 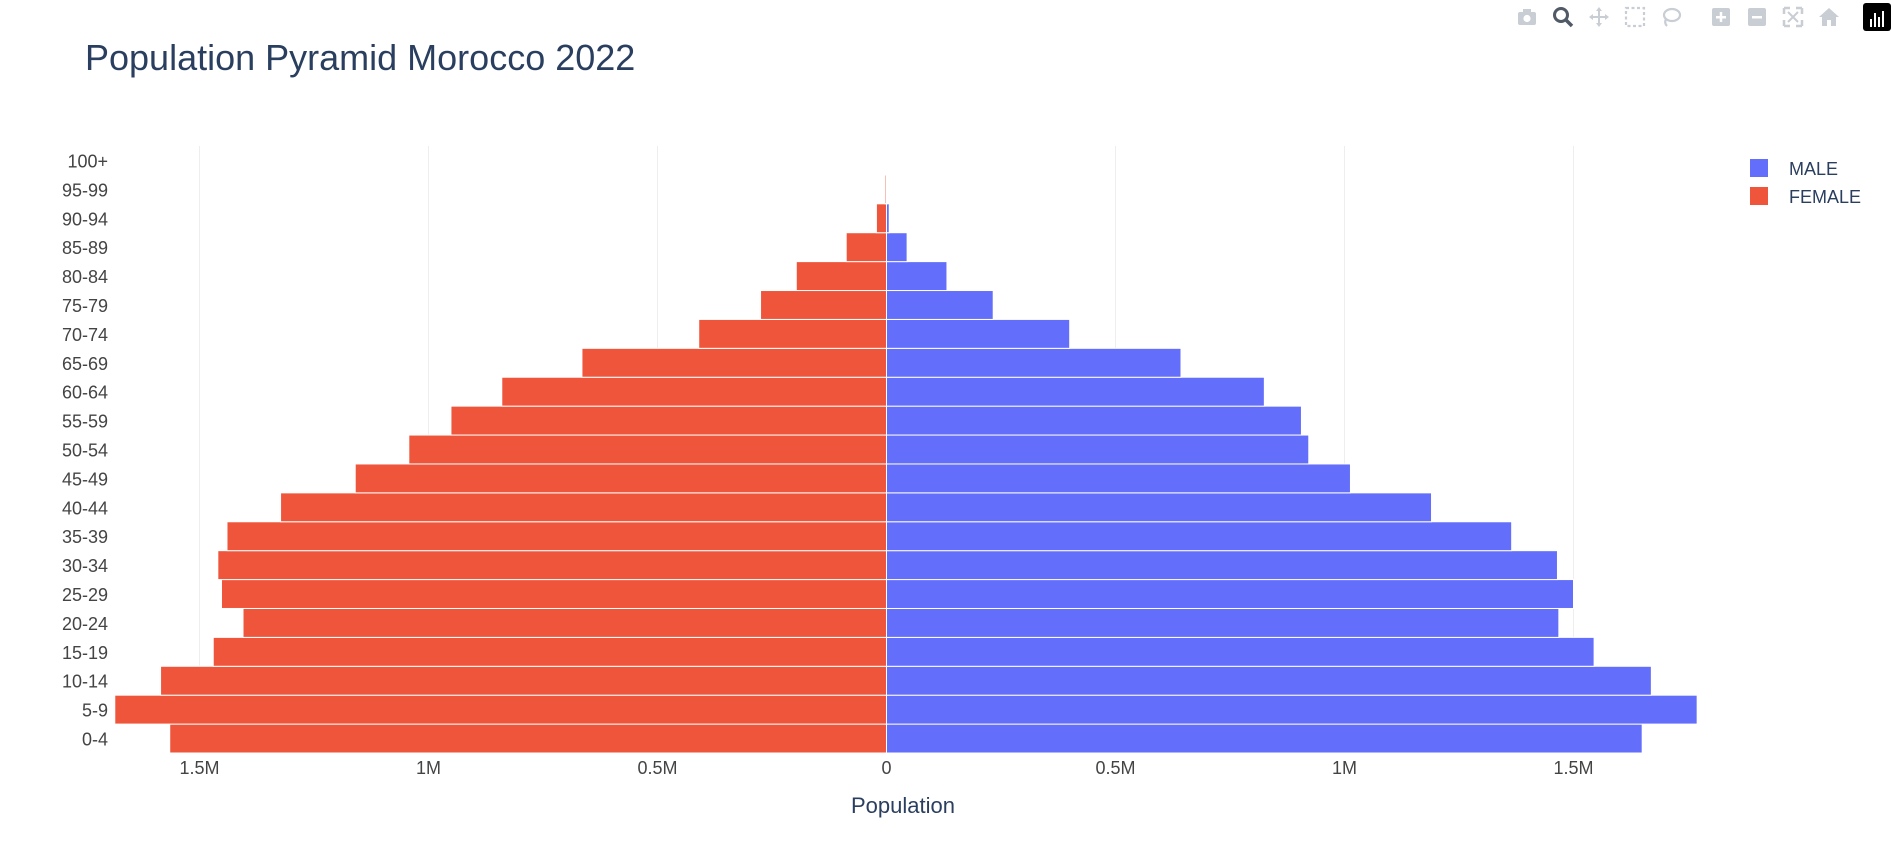 I want to click on legend: MALE FEMALE, so click(x=1805, y=183).